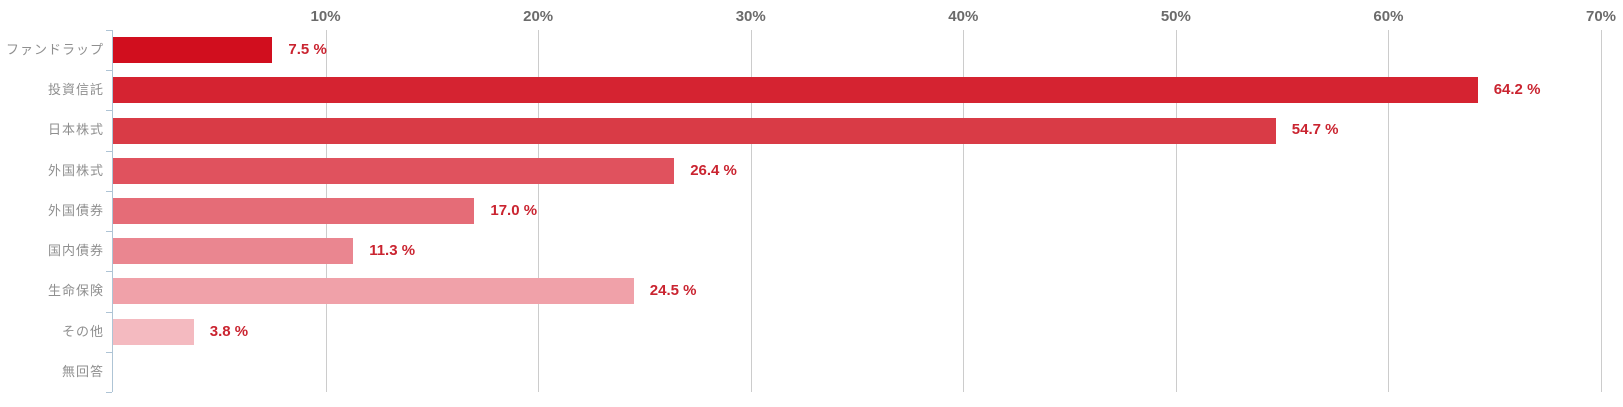 The width and height of the screenshot is (1623, 407). What do you see at coordinates (307, 49) in the screenshot?
I see `value-label: 7.5 %` at bounding box center [307, 49].